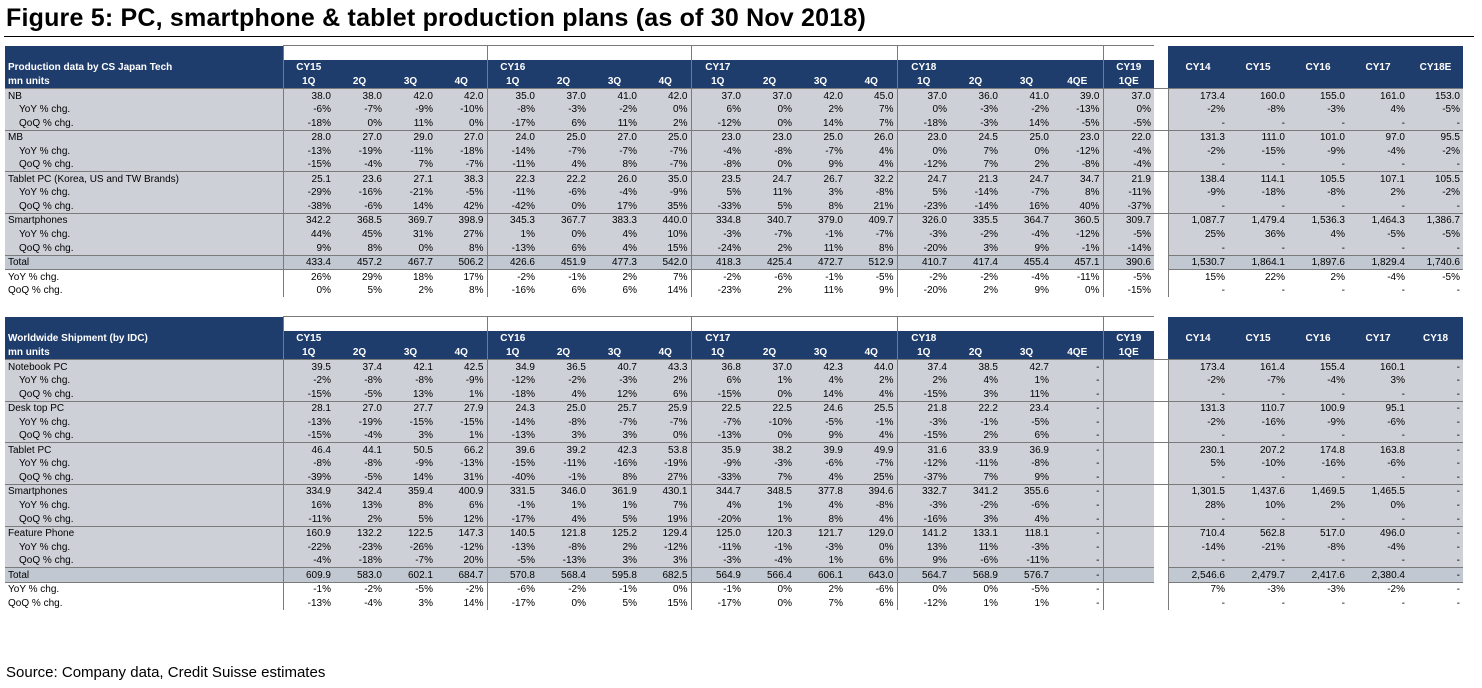 Image resolution: width=1482 pixels, height=688 pixels. Describe the element at coordinates (1026, 491) in the screenshot. I see `cell-value: 355.6` at that location.